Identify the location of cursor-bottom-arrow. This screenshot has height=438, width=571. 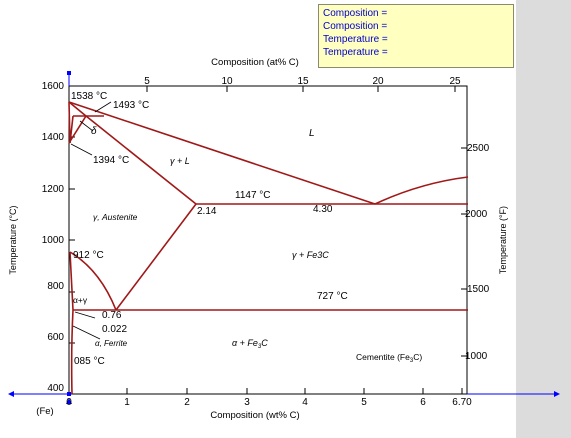
(69, 401).